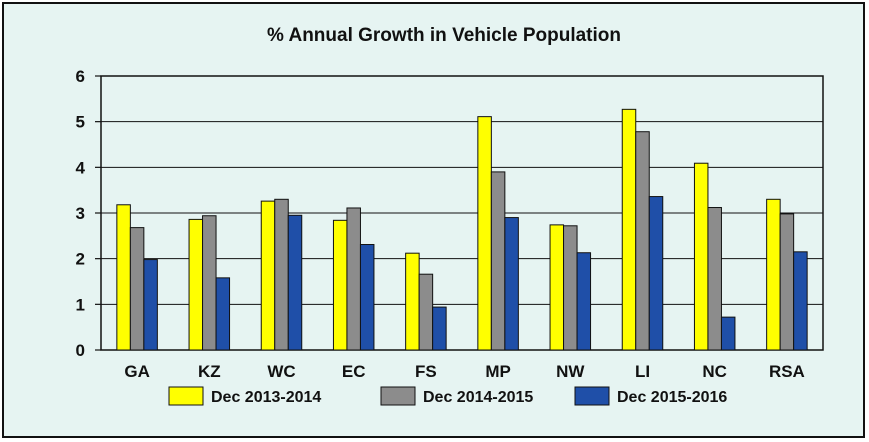 This screenshot has width=869, height=442. I want to click on y-tick-label: 1, so click(80, 304).